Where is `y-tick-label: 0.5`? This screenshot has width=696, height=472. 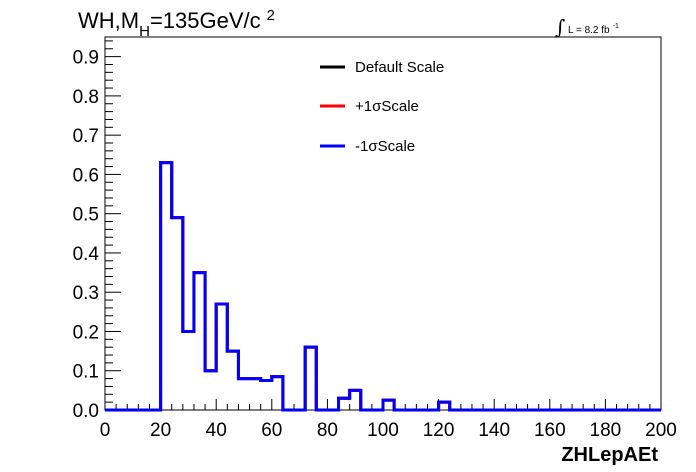 y-tick-label: 0.5 is located at coordinates (86, 215).